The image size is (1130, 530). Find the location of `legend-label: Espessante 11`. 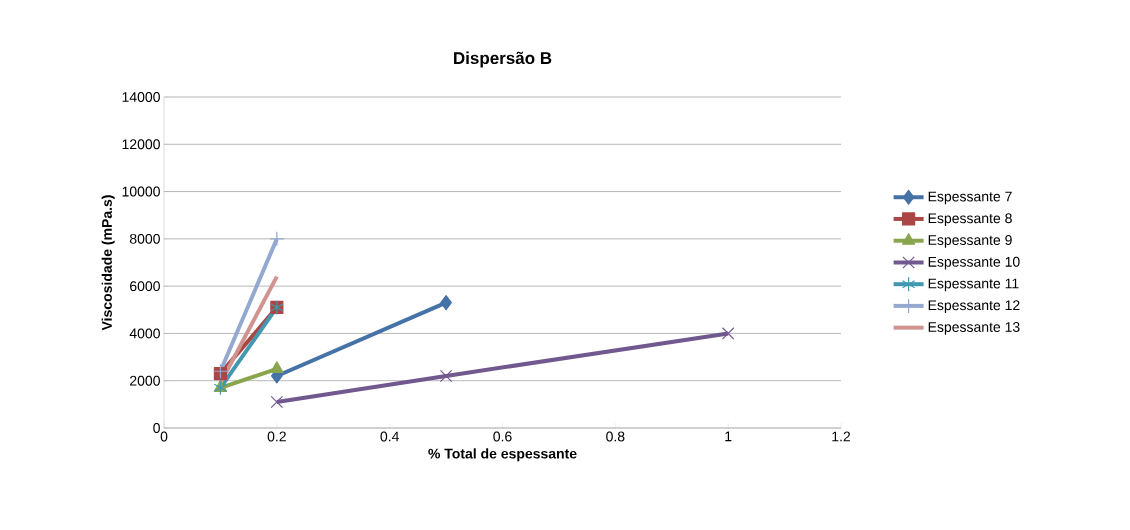

legend-label: Espessante 11 is located at coordinates (973, 285).